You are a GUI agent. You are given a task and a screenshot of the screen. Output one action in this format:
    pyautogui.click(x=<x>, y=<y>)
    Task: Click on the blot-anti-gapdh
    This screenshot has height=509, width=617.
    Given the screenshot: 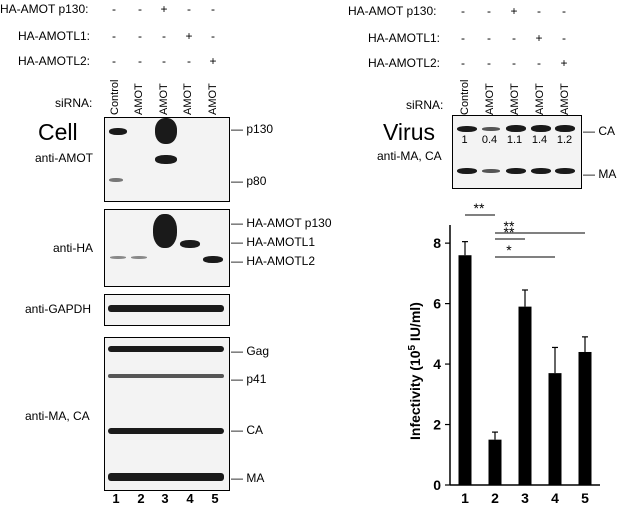 What is the action you would take?
    pyautogui.click(x=167, y=310)
    